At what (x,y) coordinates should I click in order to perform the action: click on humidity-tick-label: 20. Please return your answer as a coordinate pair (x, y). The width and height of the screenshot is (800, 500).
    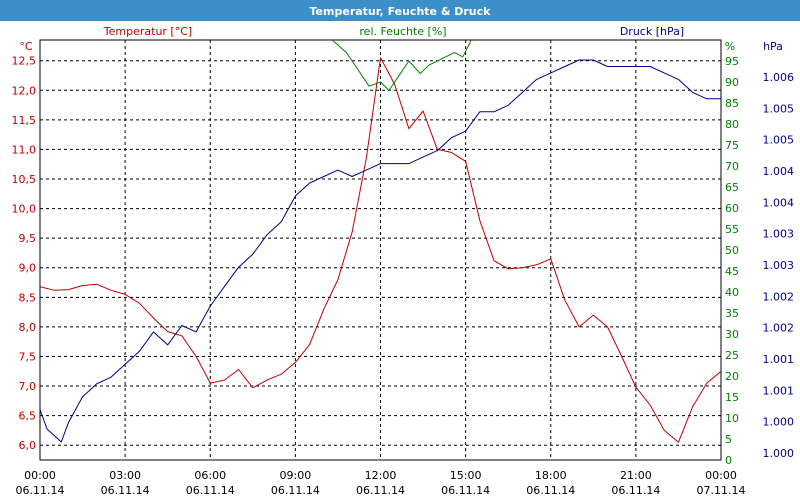
    Looking at the image, I should click on (732, 376).